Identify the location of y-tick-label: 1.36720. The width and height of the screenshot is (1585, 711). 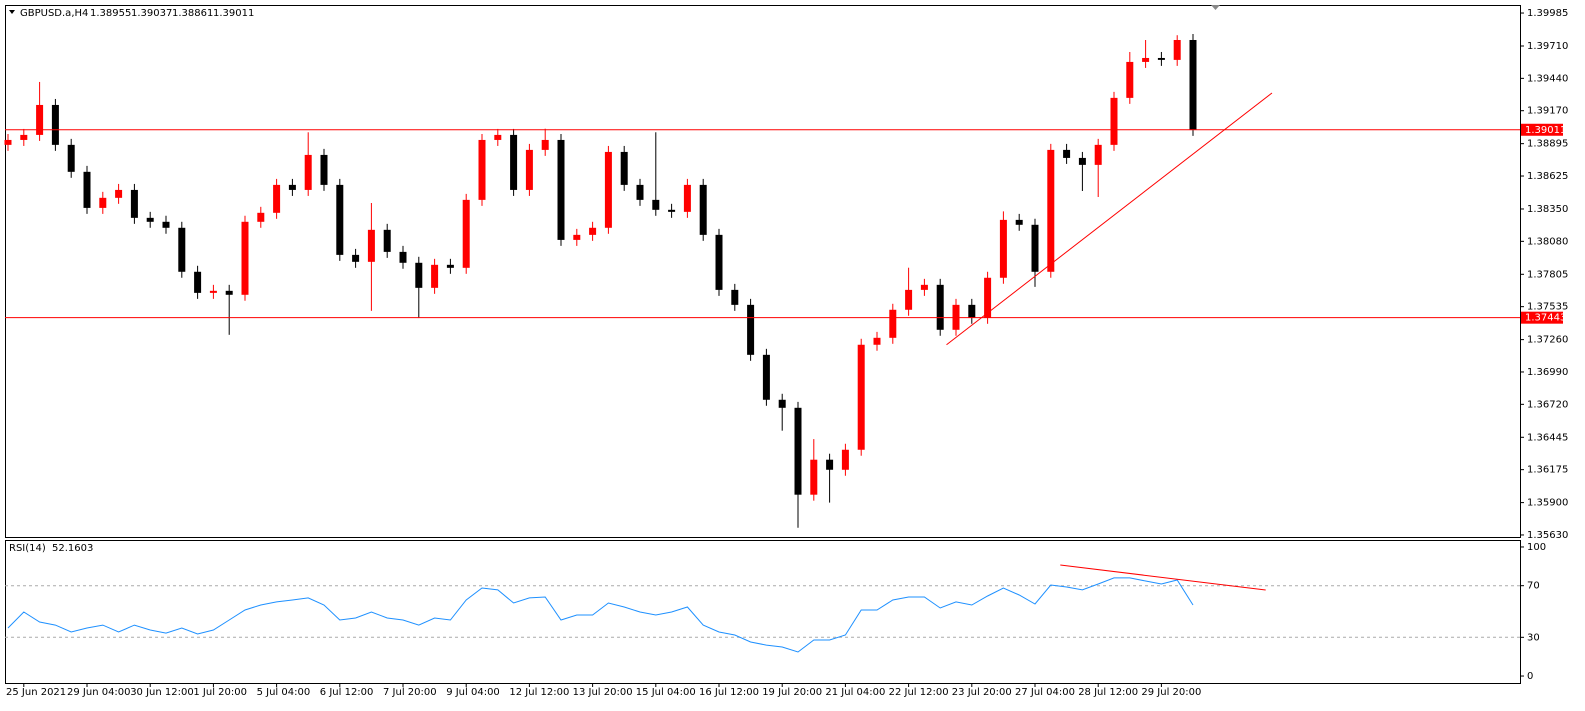
(1547, 404).